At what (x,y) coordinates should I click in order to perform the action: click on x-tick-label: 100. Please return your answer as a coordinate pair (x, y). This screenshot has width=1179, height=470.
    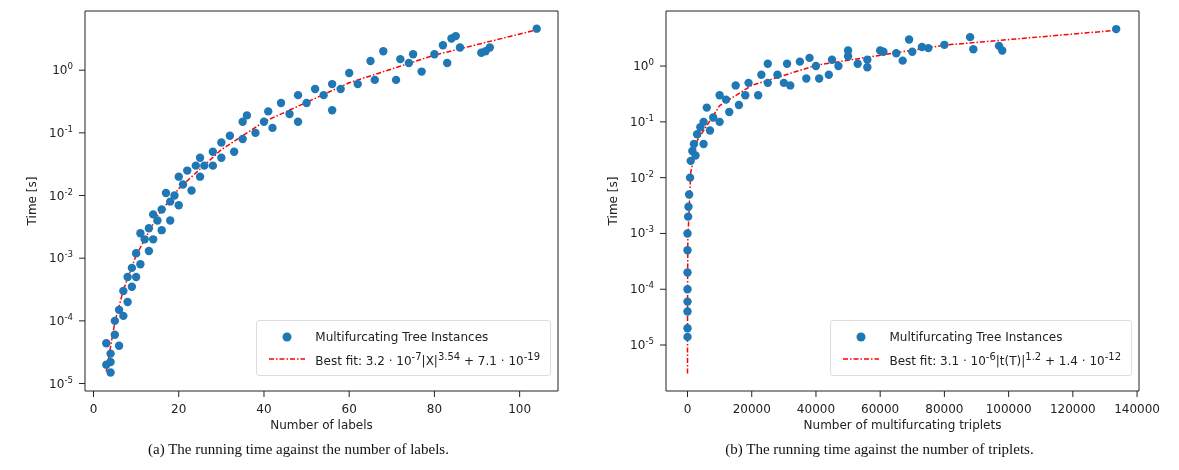
    Looking at the image, I should click on (520, 409).